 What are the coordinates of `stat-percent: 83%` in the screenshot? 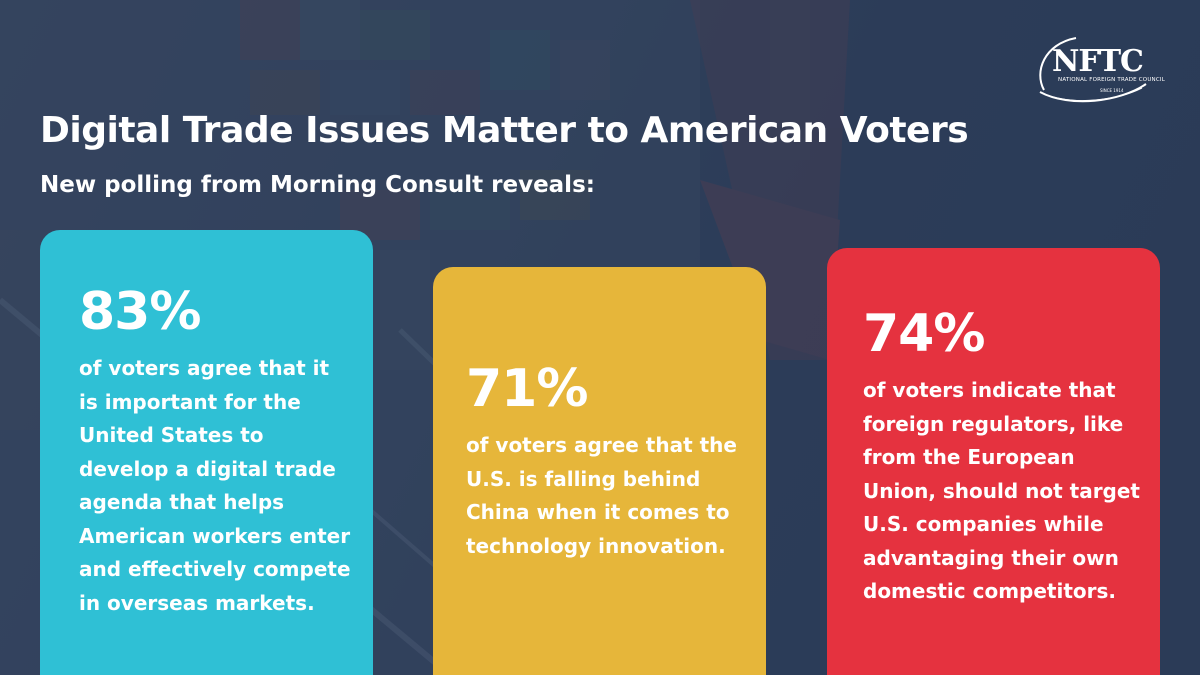 It's located at (140, 312).